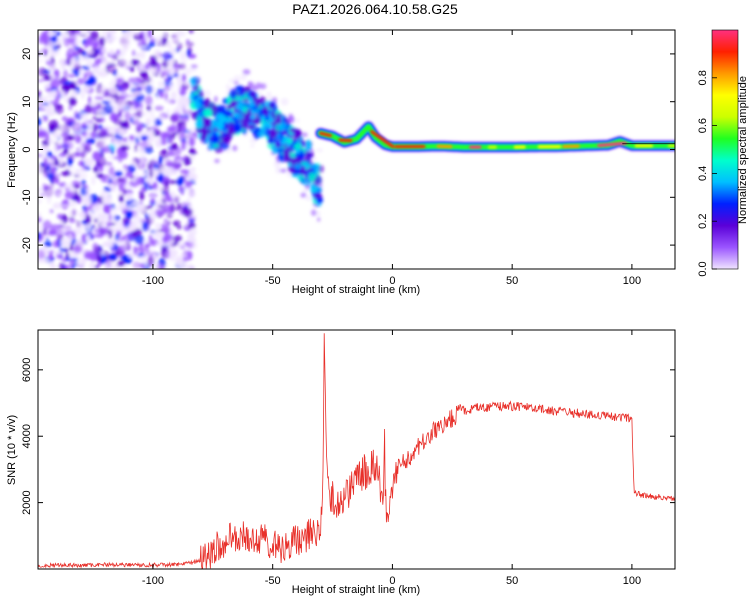  Describe the element at coordinates (12, 150) in the screenshot. I see `spectrogram-y-axis-label: Frequency (Hz)` at that location.